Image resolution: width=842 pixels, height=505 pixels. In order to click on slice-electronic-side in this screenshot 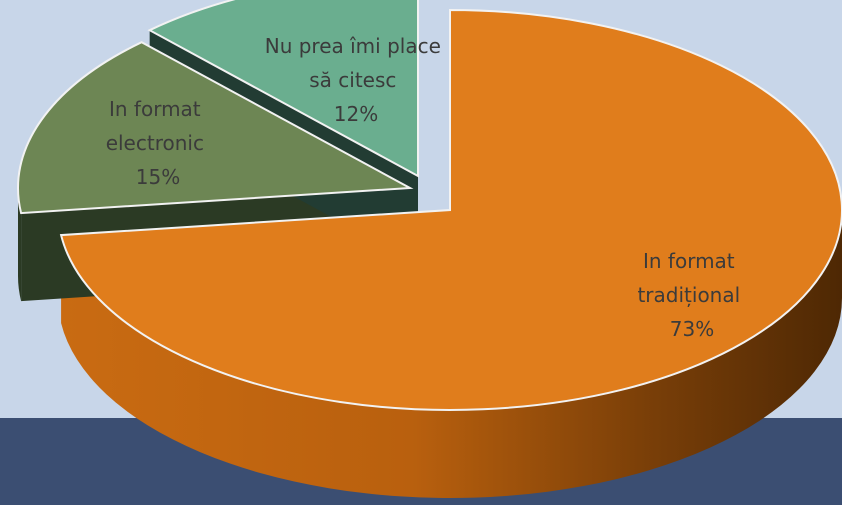, I will do `click(20, 245)`.